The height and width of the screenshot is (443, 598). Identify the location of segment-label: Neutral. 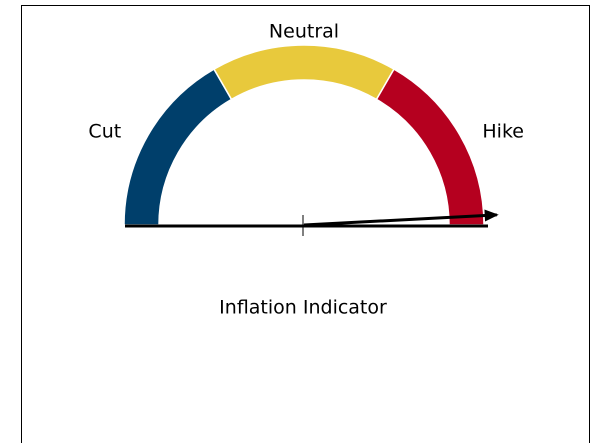
(304, 32).